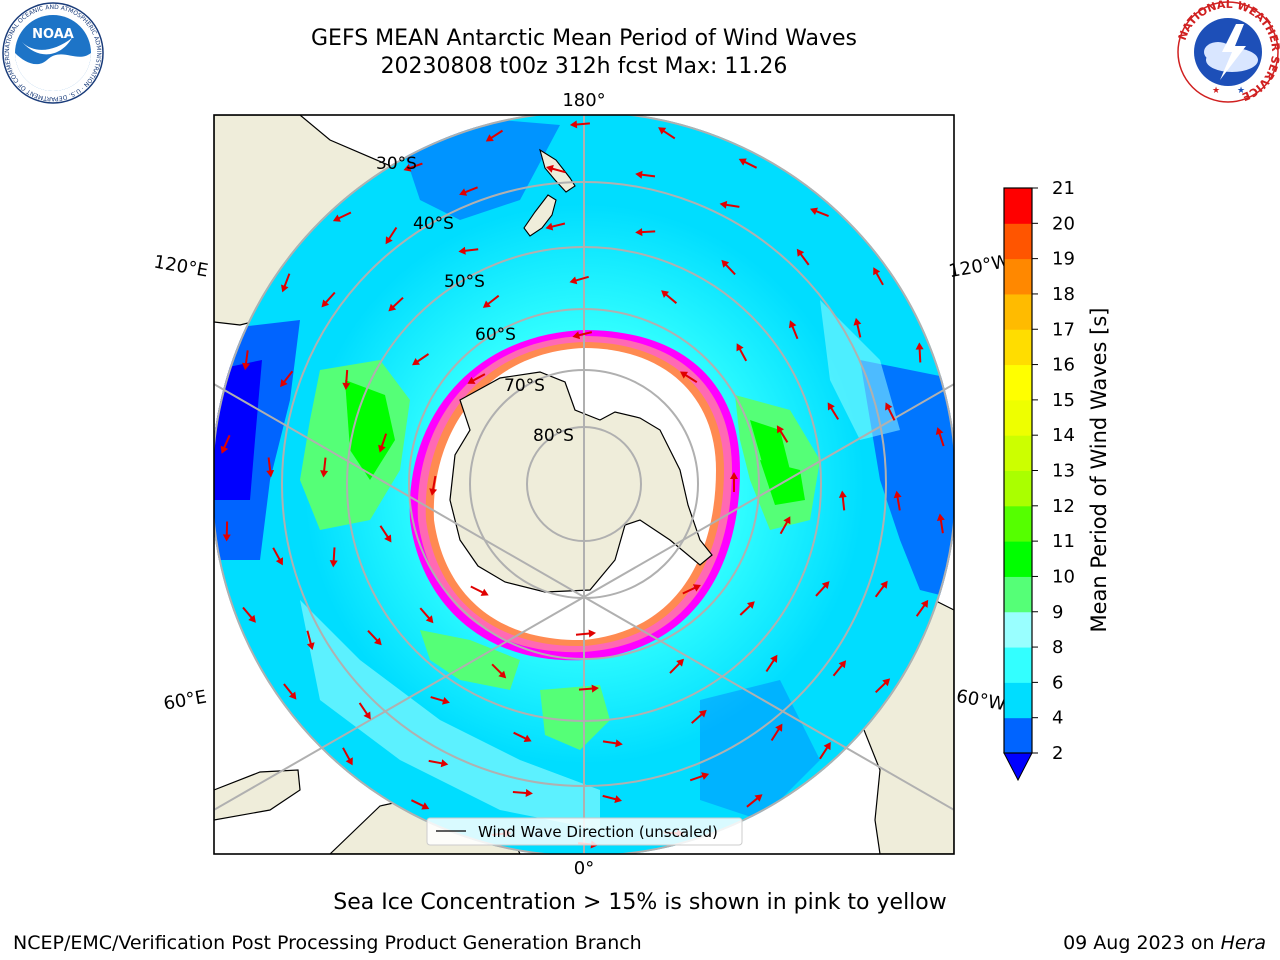 This screenshot has width=1280, height=960. Describe the element at coordinates (1063, 435) in the screenshot. I see `colorbar-tick-label: 14` at that location.